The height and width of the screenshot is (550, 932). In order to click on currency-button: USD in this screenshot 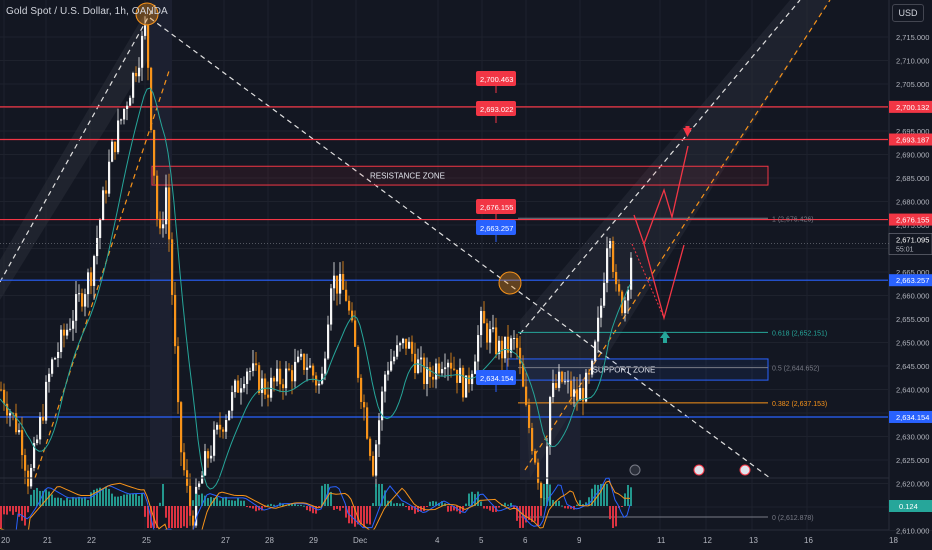, I will do `click(908, 13)`.